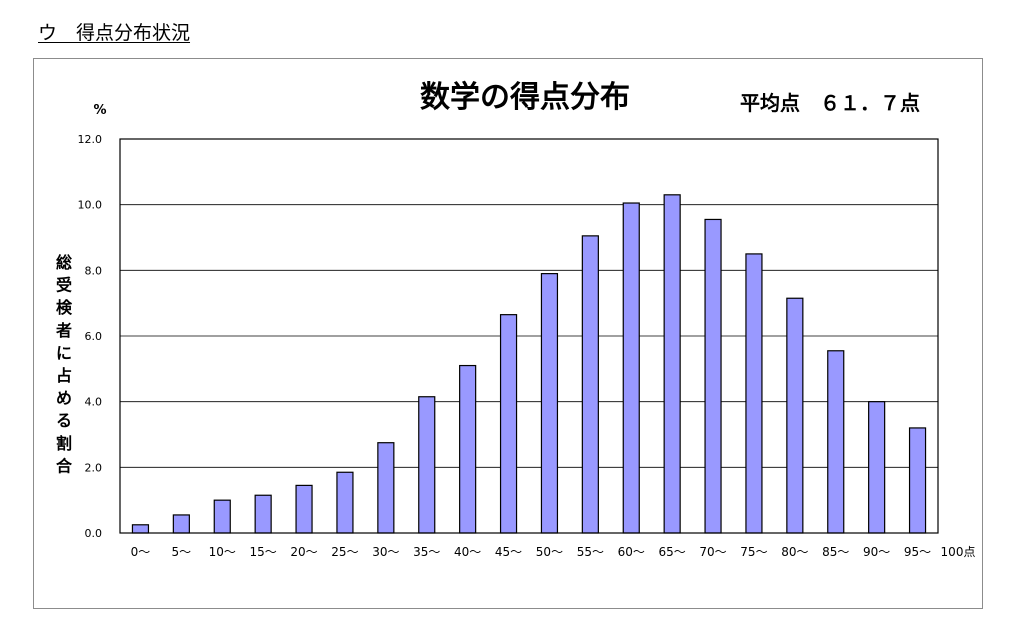 This screenshot has width=1011, height=638. I want to click on x-tick-label: 45～, so click(508, 552).